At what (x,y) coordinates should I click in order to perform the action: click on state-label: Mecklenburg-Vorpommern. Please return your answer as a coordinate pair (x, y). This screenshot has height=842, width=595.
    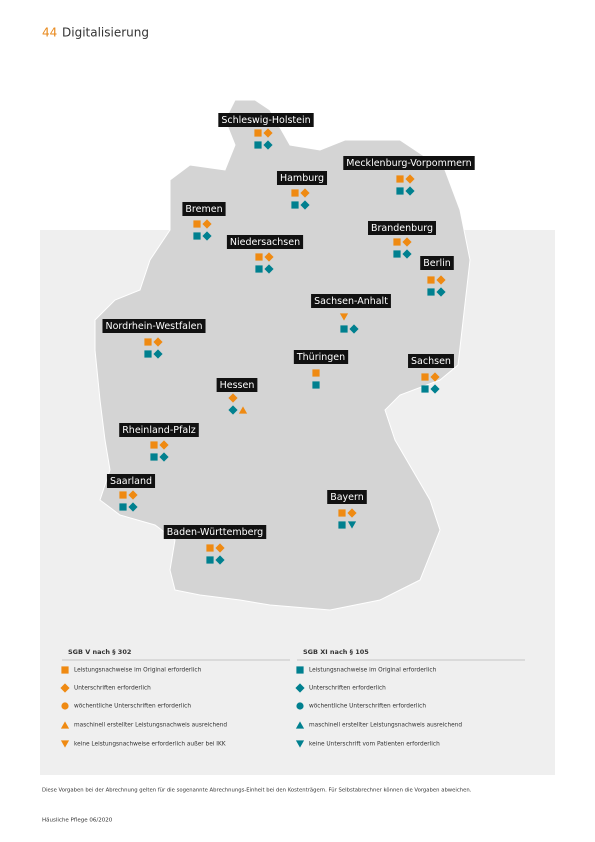
    Looking at the image, I should click on (408, 163).